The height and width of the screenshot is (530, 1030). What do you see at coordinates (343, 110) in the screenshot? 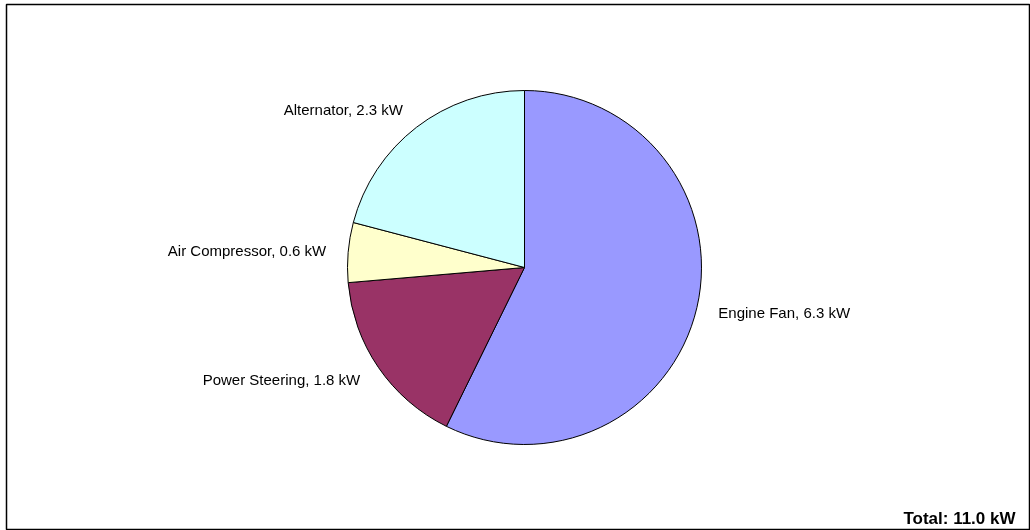
I see `slice-label: Alternator, 2.3 kW` at bounding box center [343, 110].